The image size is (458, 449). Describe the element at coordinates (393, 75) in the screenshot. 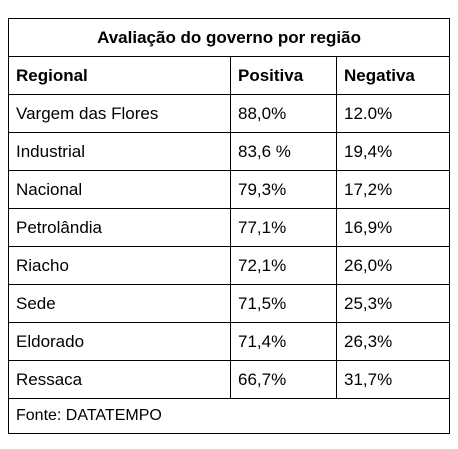

I see `header-cell: Negativa` at that location.